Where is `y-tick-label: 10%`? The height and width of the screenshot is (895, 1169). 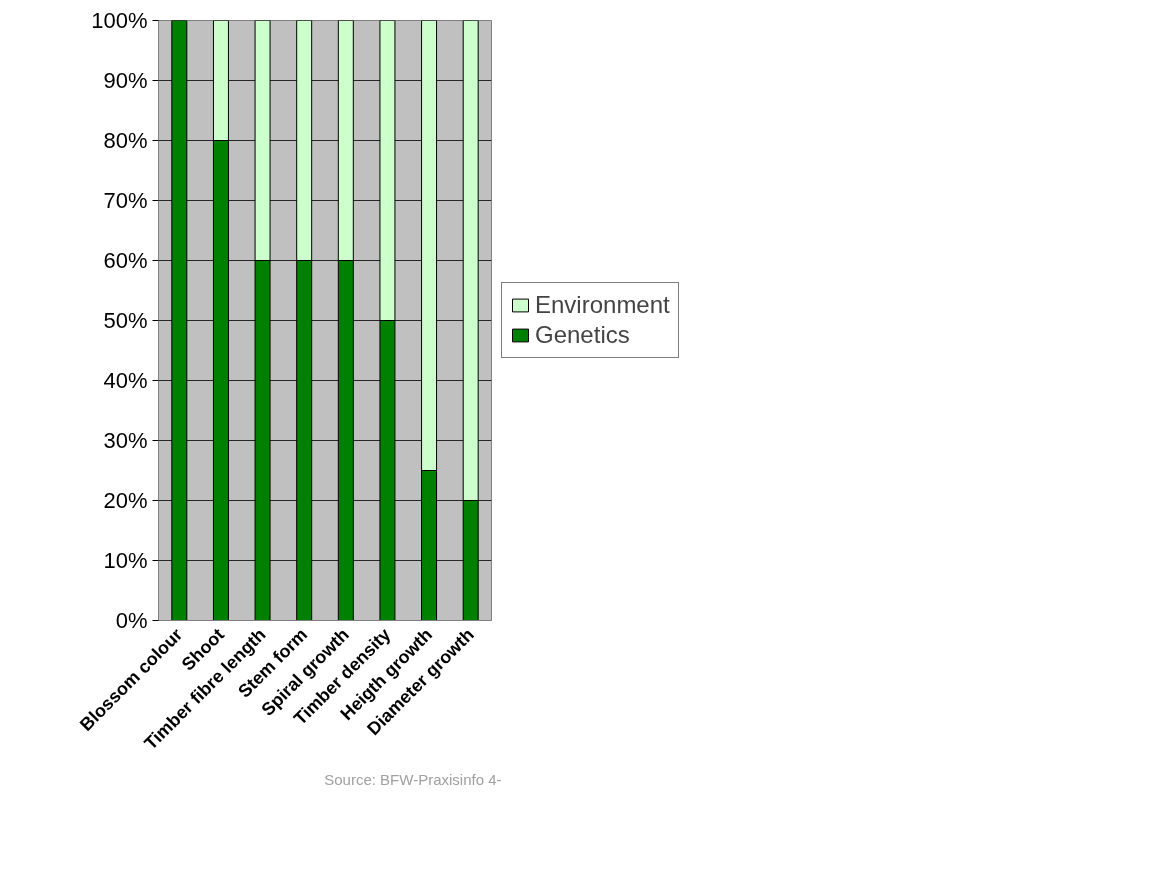 y-tick-label: 10% is located at coordinates (125, 560).